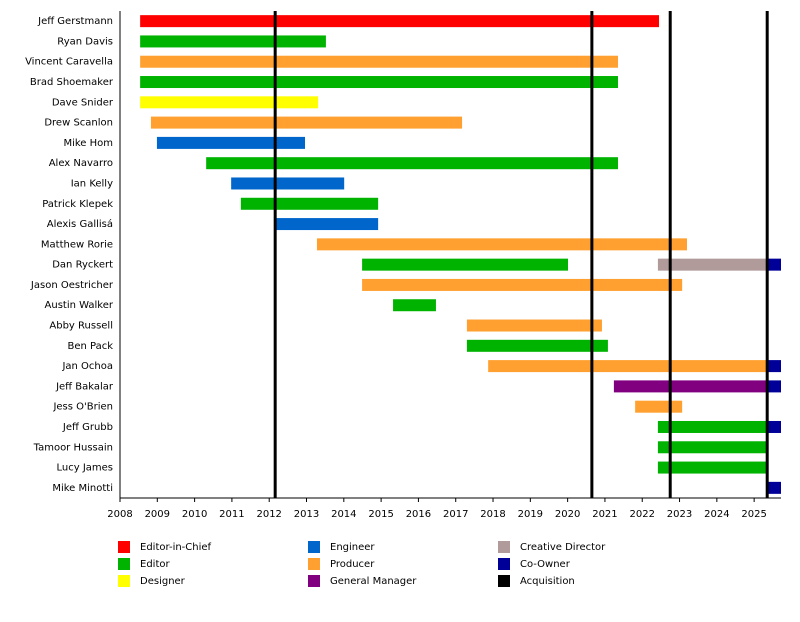 The height and width of the screenshot is (622, 800). What do you see at coordinates (87, 427) in the screenshot?
I see `row-label: Jeff Grubb` at bounding box center [87, 427].